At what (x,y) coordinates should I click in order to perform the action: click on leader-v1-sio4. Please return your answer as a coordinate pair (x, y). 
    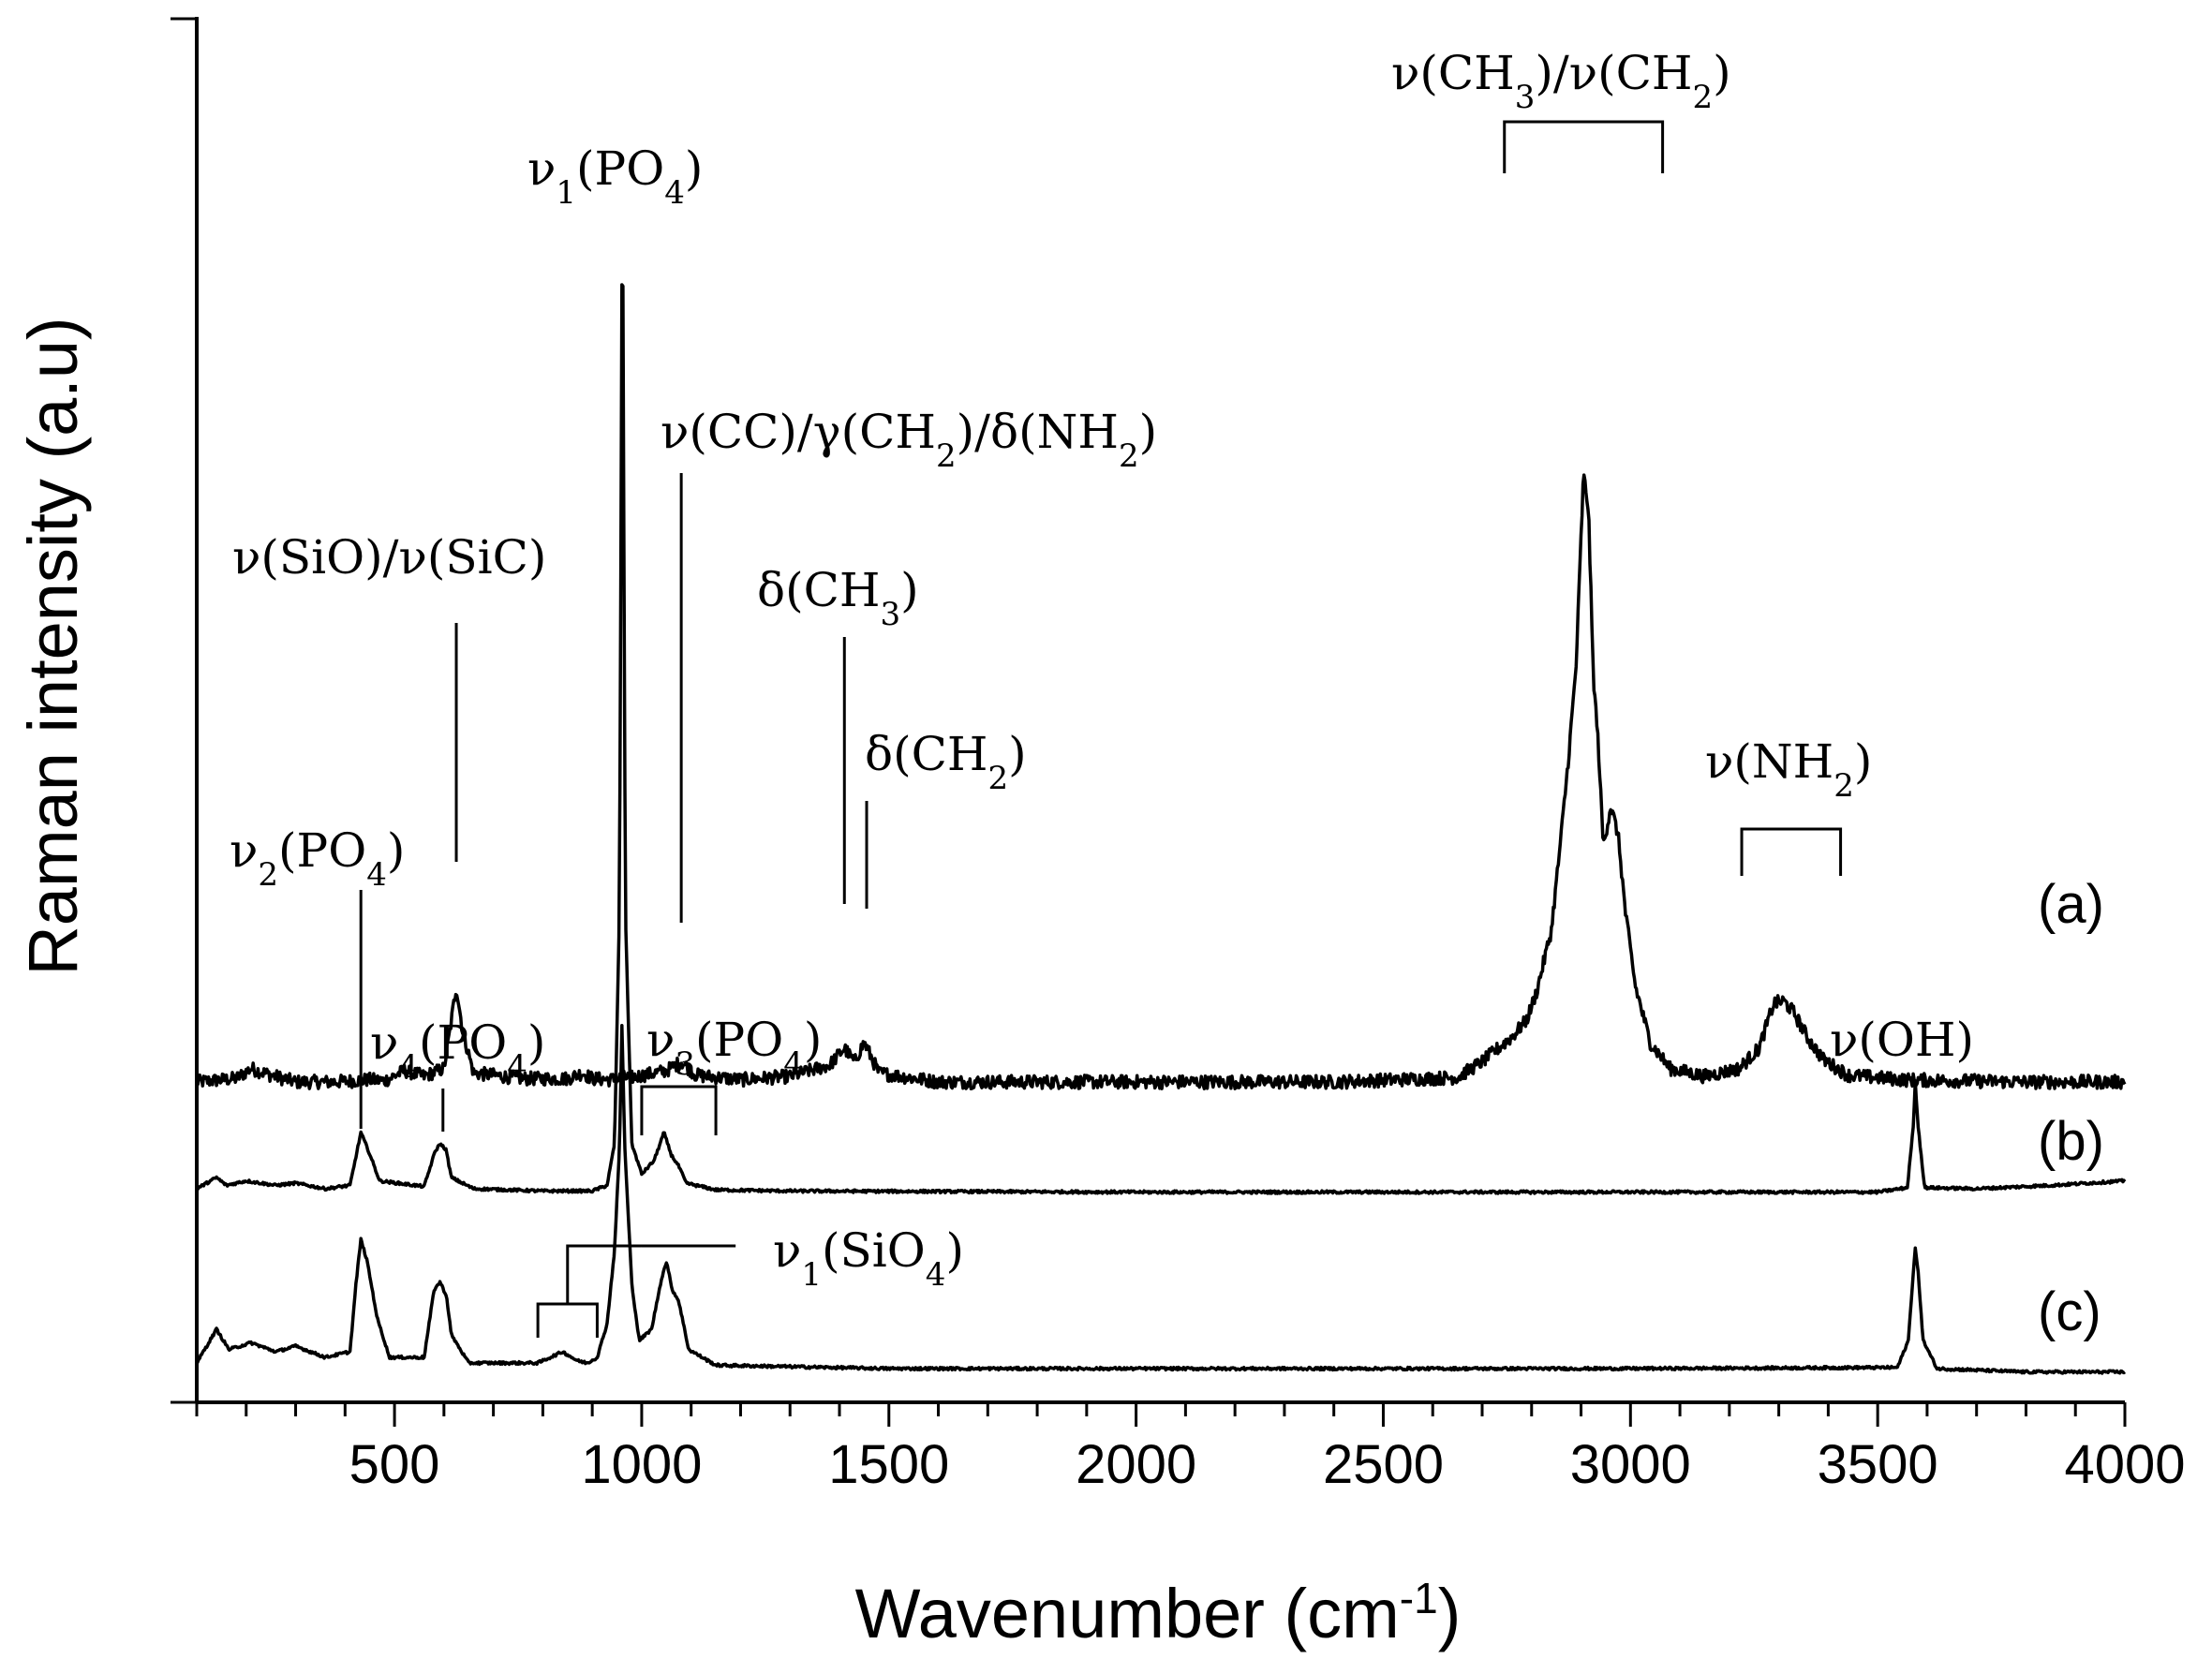
    Looking at the image, I should click on (651, 1274).